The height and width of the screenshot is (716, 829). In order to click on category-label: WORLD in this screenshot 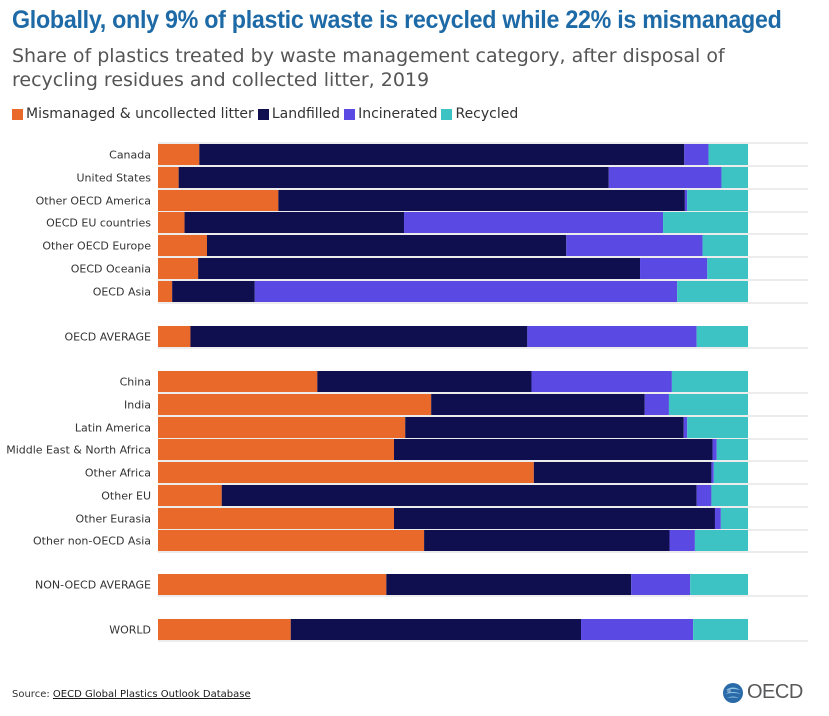, I will do `click(130, 630)`.